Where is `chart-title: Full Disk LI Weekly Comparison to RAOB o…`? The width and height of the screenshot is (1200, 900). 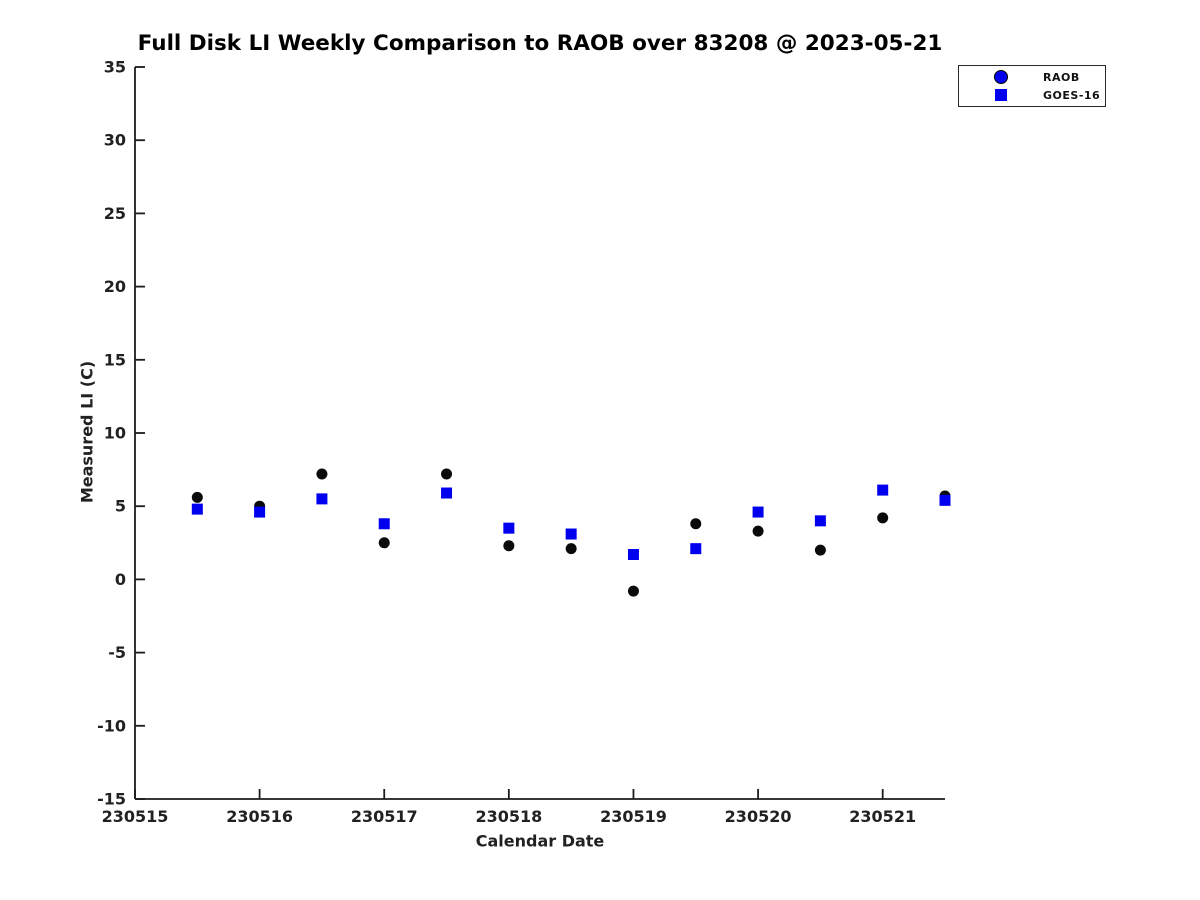 chart-title: Full Disk LI Weekly Comparison to RAOB o… is located at coordinates (540, 43).